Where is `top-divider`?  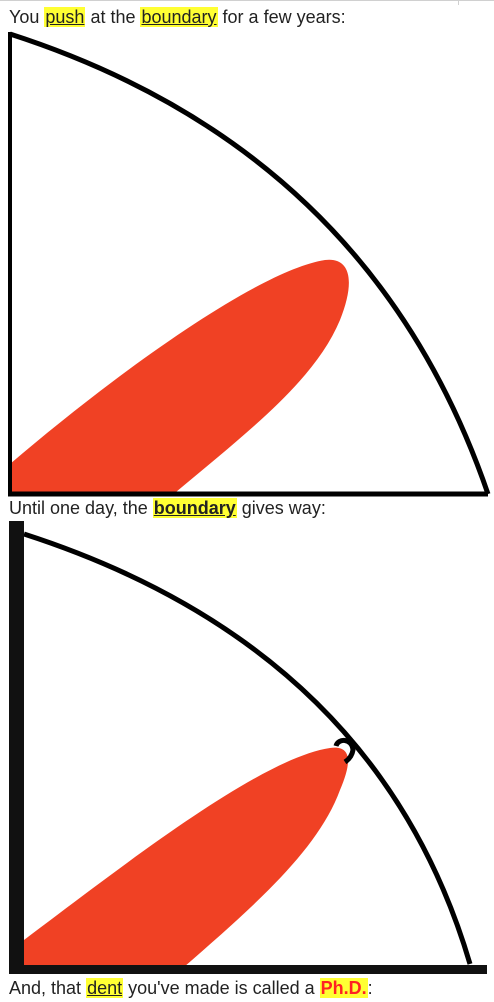 top-divider is located at coordinates (247, 2).